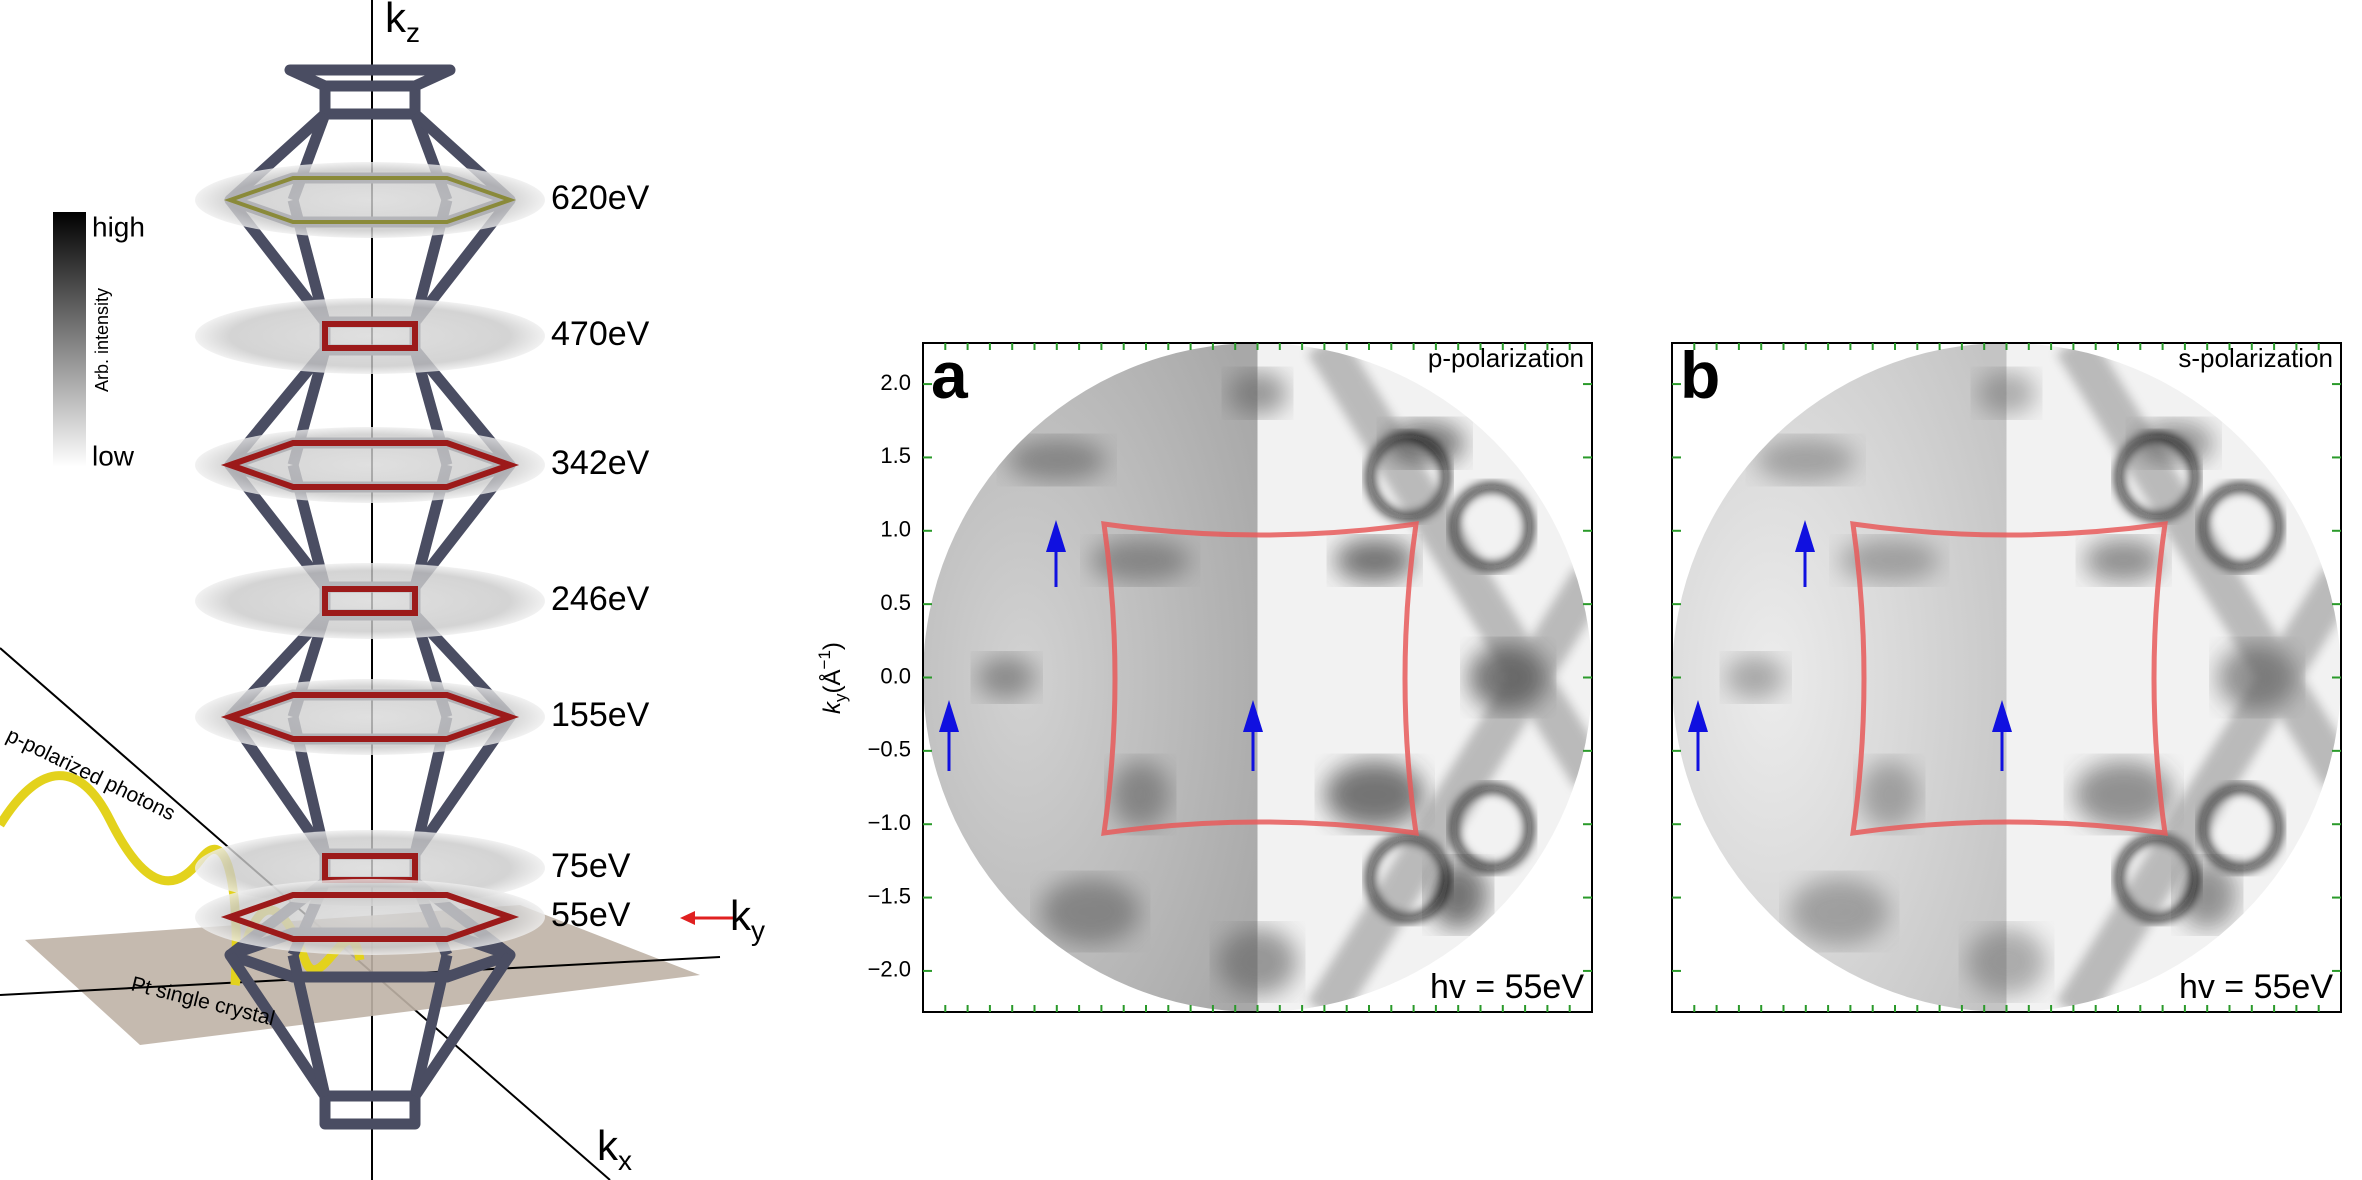 This screenshot has height=1180, width=2362. What do you see at coordinates (1700, 375) in the screenshot?
I see `panel-letter: b` at bounding box center [1700, 375].